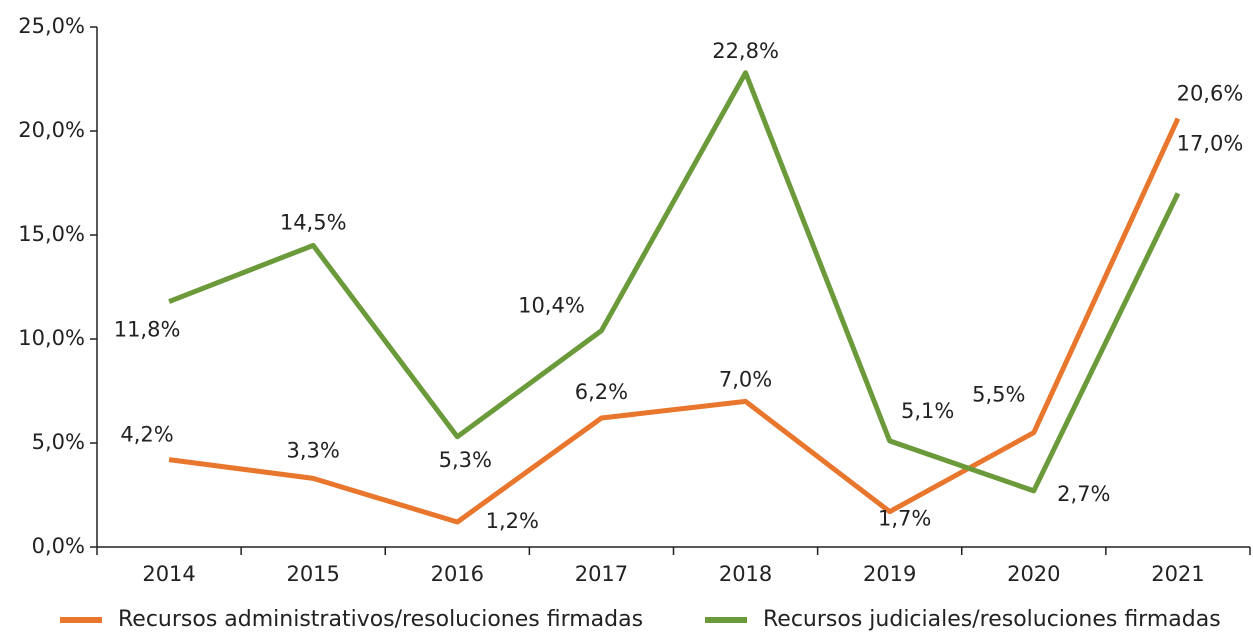  What do you see at coordinates (313, 450) in the screenshot?
I see `data-label: 3,3%` at bounding box center [313, 450].